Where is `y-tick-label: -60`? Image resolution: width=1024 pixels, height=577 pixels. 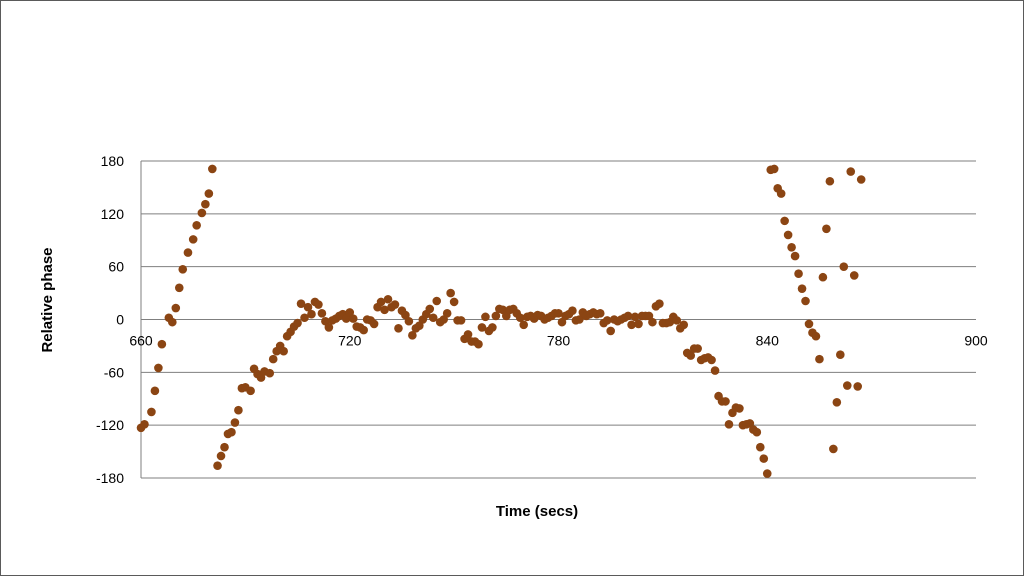
y-tick-label: -60 is located at coordinates (114, 372).